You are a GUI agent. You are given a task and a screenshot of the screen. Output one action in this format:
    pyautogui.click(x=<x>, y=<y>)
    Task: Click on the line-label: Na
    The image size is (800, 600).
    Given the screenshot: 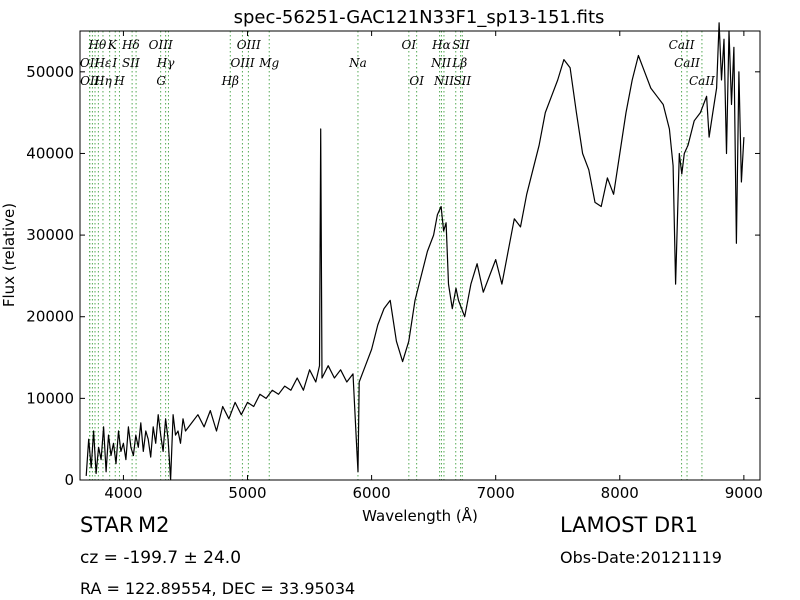 What is the action you would take?
    pyautogui.click(x=357, y=63)
    